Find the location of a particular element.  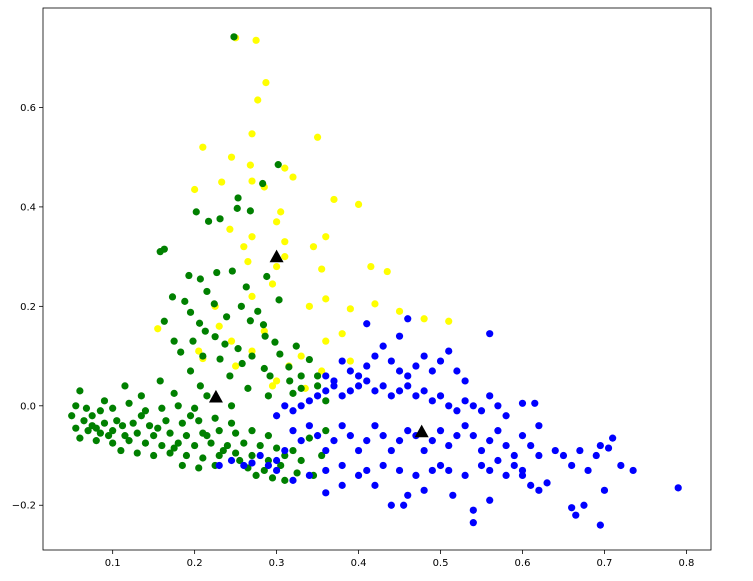

x-tick-label: 0.6 is located at coordinates (523, 563).